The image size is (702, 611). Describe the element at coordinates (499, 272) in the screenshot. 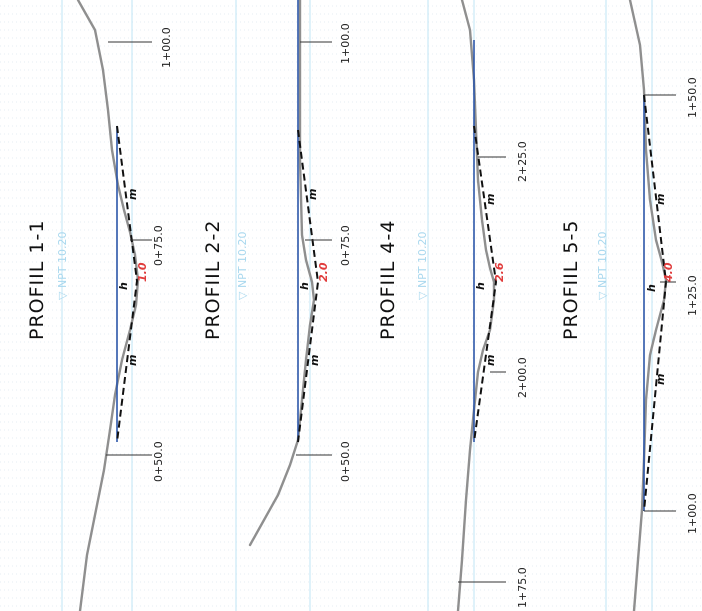

I see `depth-value: 2.6` at that location.